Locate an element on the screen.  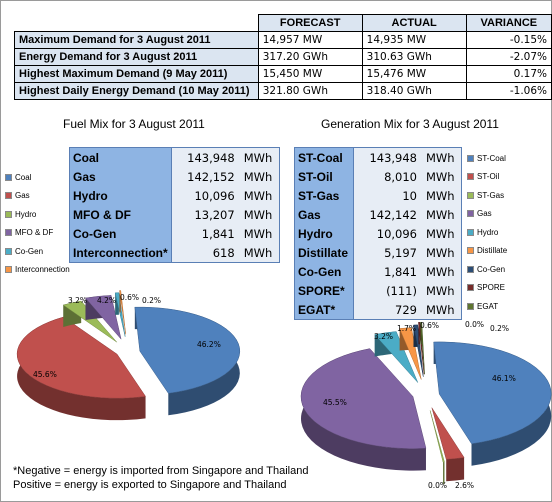
summary-actual-cell: 15,476 MW is located at coordinates (414, 74).